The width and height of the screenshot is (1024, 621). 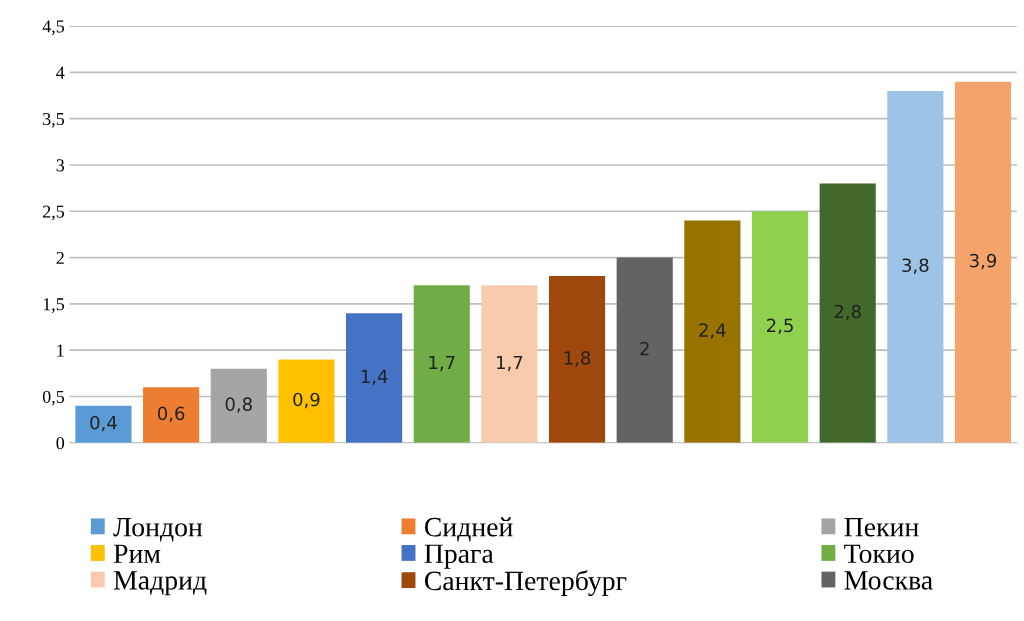 What do you see at coordinates (158, 530) in the screenshot?
I see `legend-label: Лондон` at bounding box center [158, 530].